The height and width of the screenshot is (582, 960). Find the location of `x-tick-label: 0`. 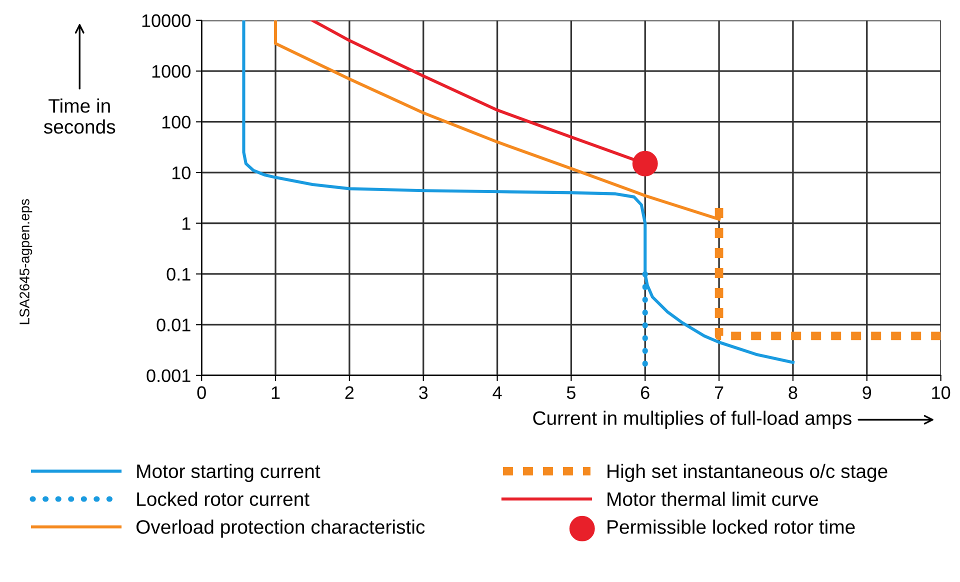

x-tick-label: 0 is located at coordinates (201, 393).